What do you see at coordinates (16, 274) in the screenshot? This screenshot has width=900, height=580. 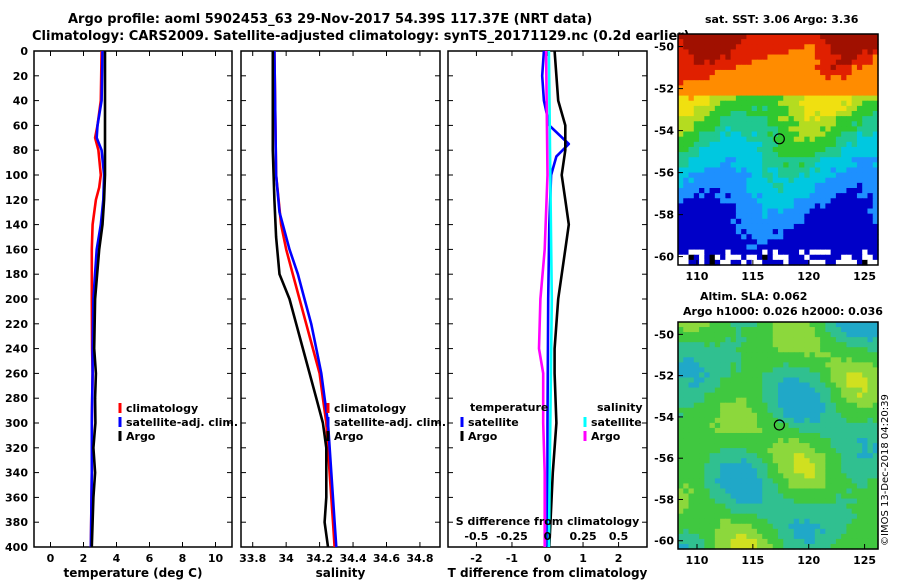 I see `depth-tick-label: 180` at bounding box center [16, 274].